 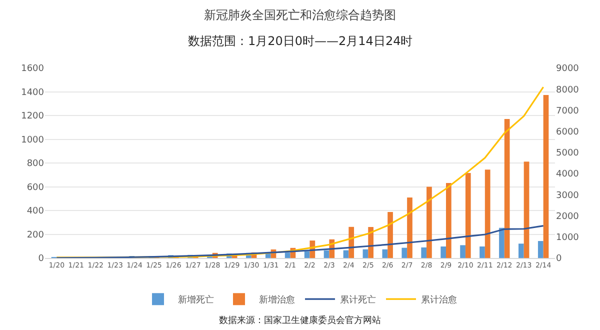 What do you see at coordinates (568, 90) in the screenshot?
I see `y2-tick-label: 8000` at bounding box center [568, 90].